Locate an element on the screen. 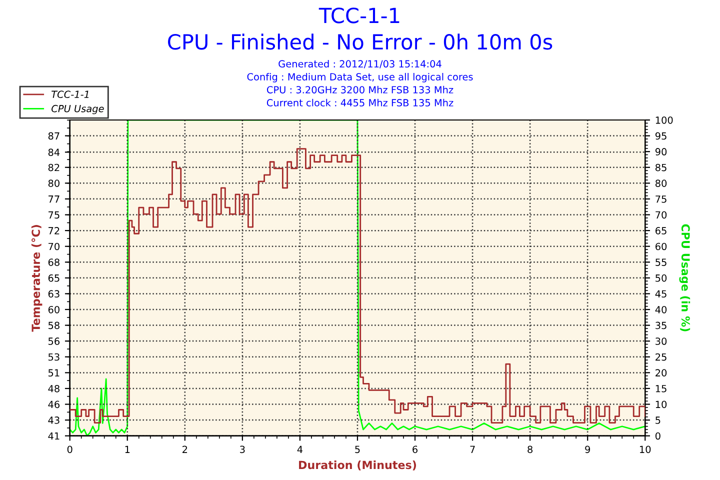  y2-tick-label: 45 is located at coordinates (660, 294).